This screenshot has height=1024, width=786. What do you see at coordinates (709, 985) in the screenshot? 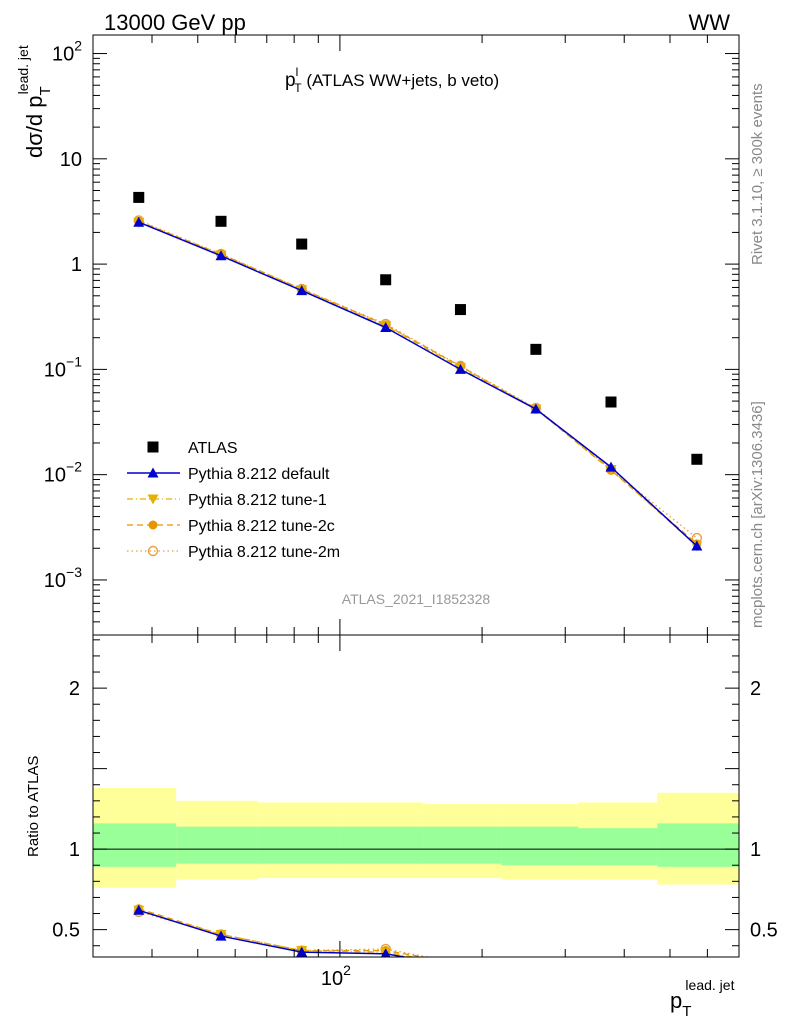
I see `x-axis-label-sup: lead. jet` at bounding box center [709, 985].